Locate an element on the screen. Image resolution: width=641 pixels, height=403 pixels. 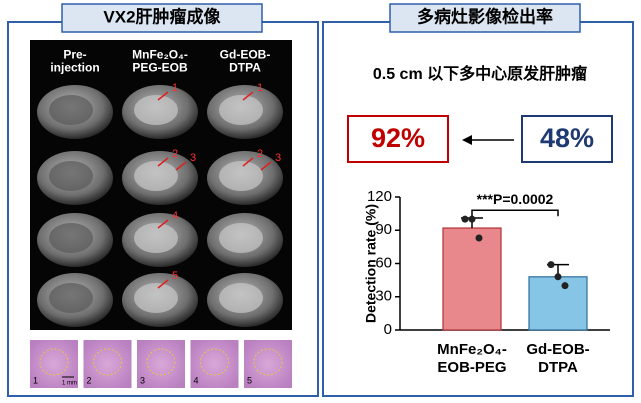
significance-label: ***P=0.0002 is located at coordinates (515, 199).